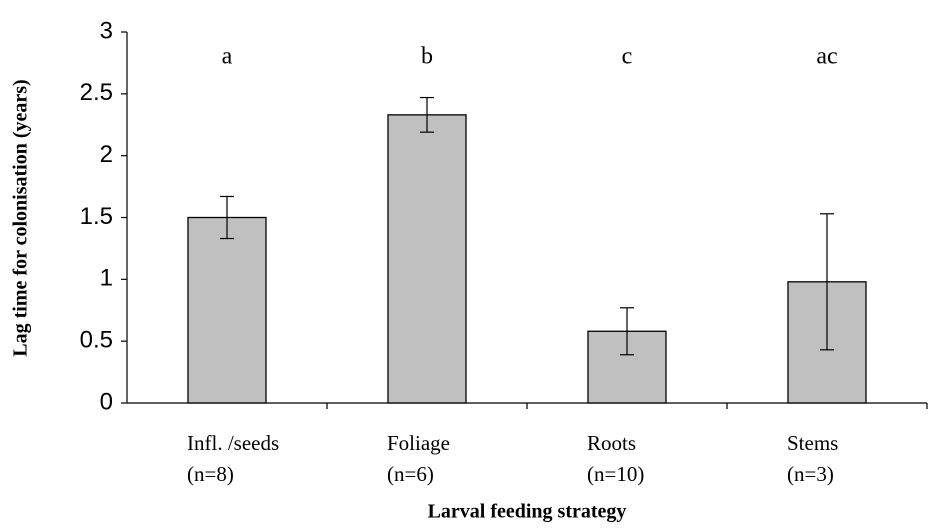 The height and width of the screenshot is (532, 928). Describe the element at coordinates (615, 474) in the screenshot. I see `sample-size-label: (n=10)` at that location.